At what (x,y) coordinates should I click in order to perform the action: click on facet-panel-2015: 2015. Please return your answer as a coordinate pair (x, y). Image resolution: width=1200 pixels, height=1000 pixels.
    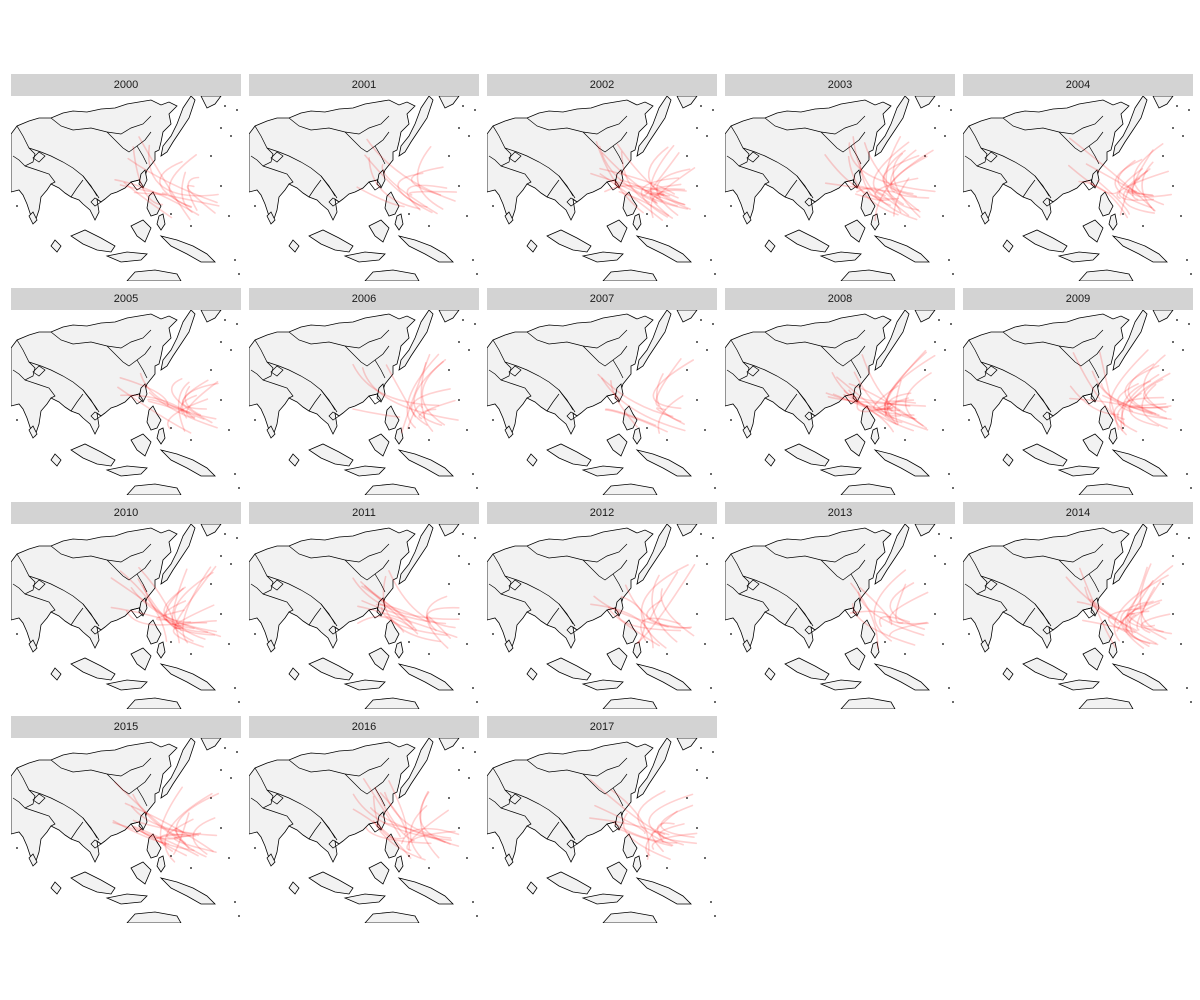
    Looking at the image, I should click on (126, 819).